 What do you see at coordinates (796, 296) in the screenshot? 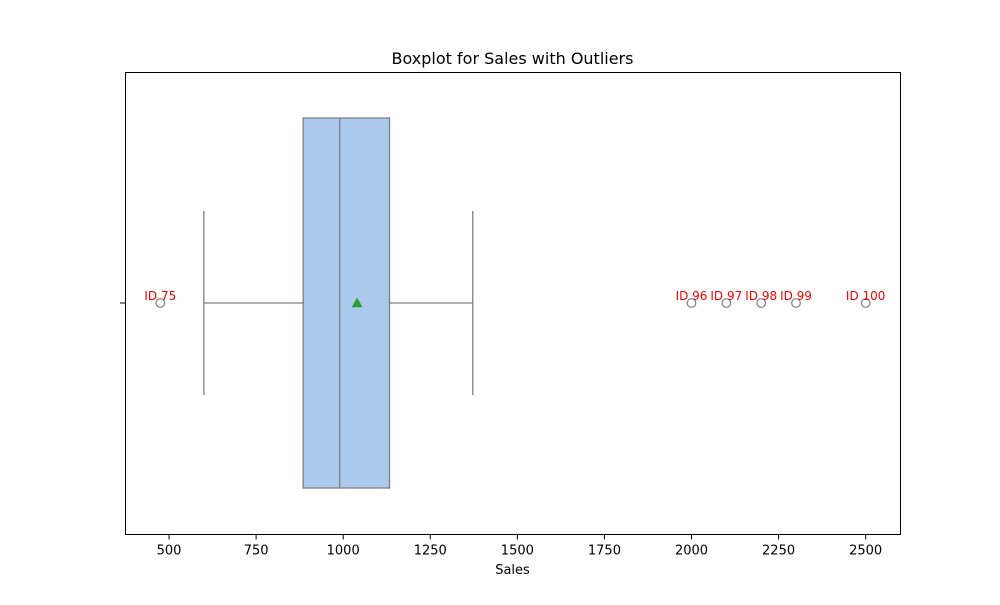
I see `outlier-label: ID 99` at bounding box center [796, 296].